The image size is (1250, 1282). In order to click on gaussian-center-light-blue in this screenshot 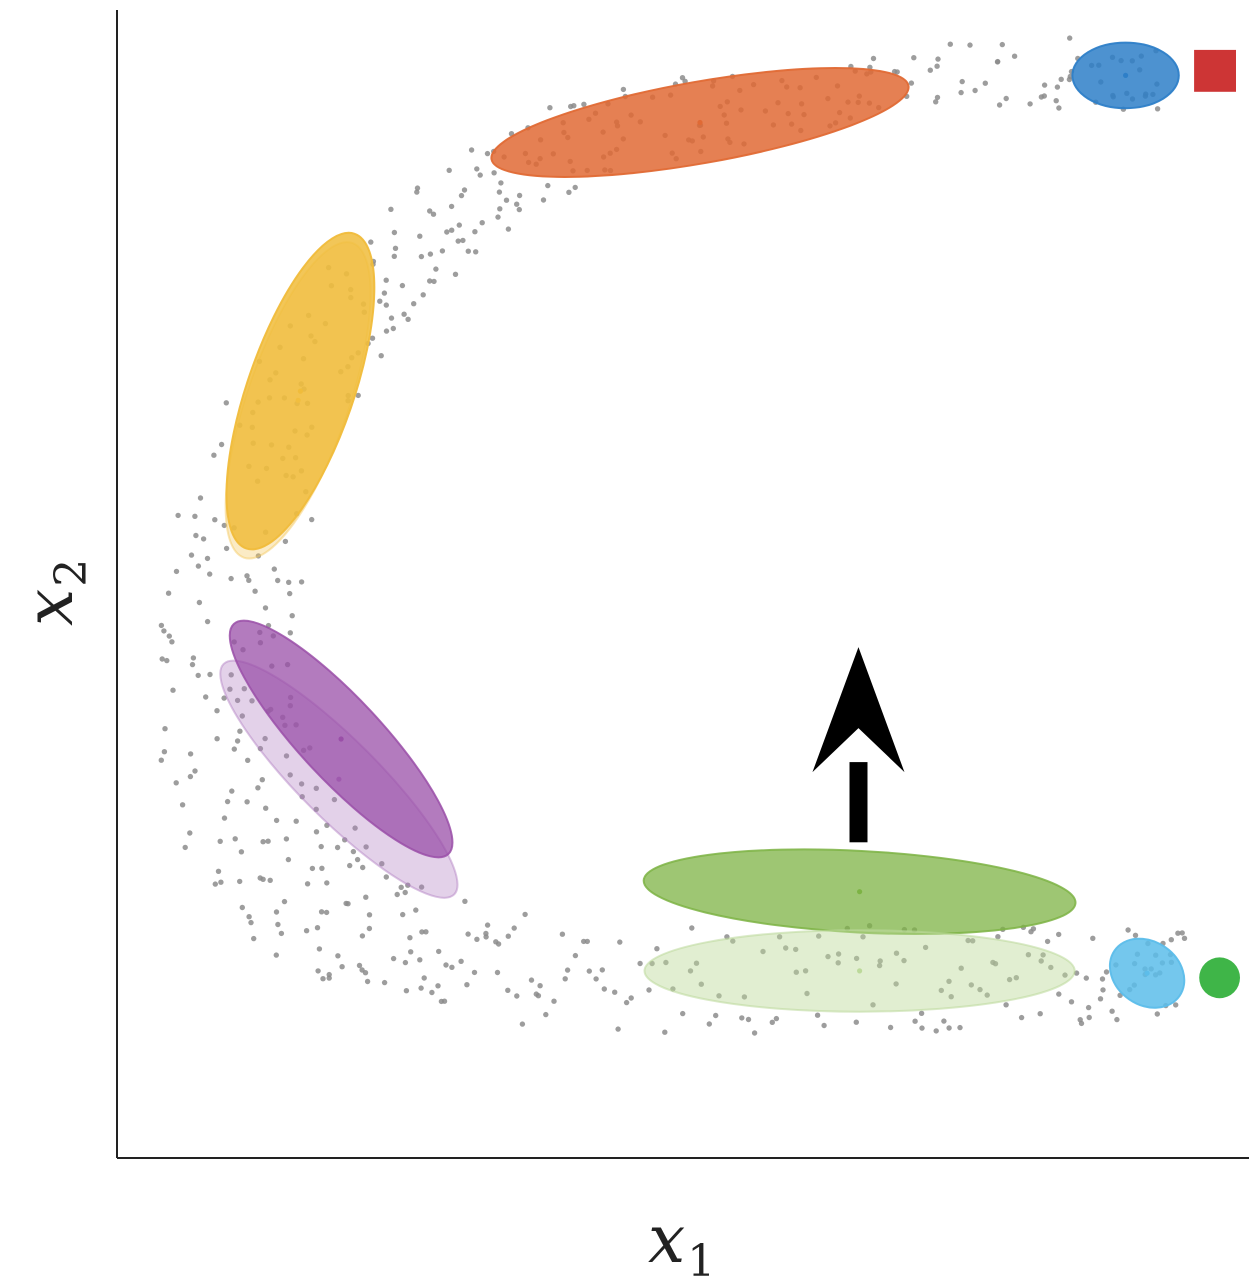, I will do `click(1147, 973)`.